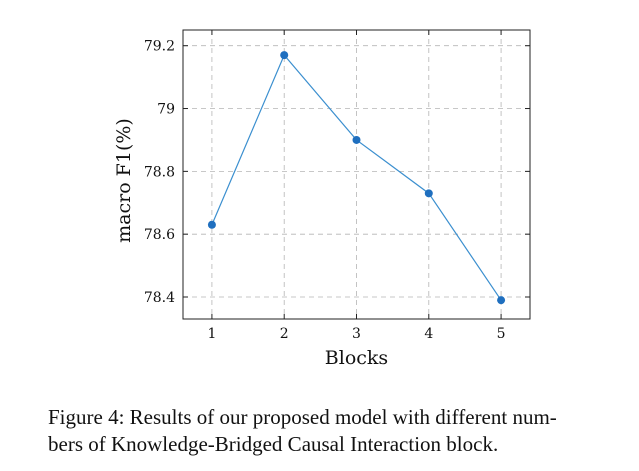  What do you see at coordinates (124, 180) in the screenshot?
I see `y-axis-label: macro F1(%)` at bounding box center [124, 180].